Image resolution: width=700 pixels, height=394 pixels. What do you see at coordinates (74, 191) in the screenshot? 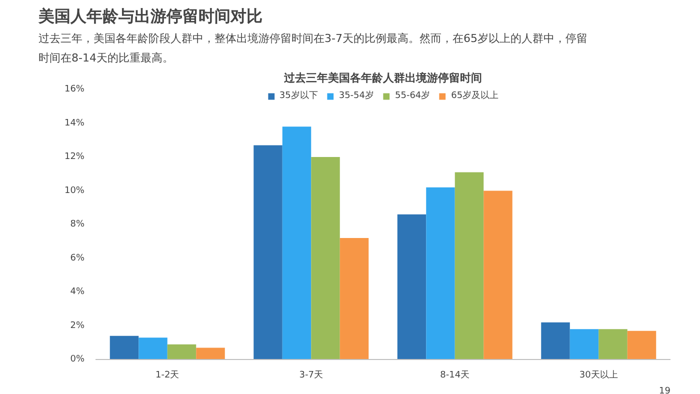
I see `y-tick-label: 10%` at bounding box center [74, 191].